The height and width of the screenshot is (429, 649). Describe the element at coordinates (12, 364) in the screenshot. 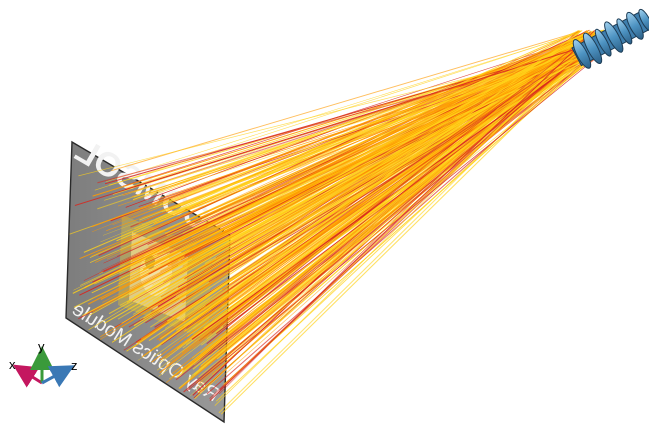

I see `x-axis-label: x` at that location.